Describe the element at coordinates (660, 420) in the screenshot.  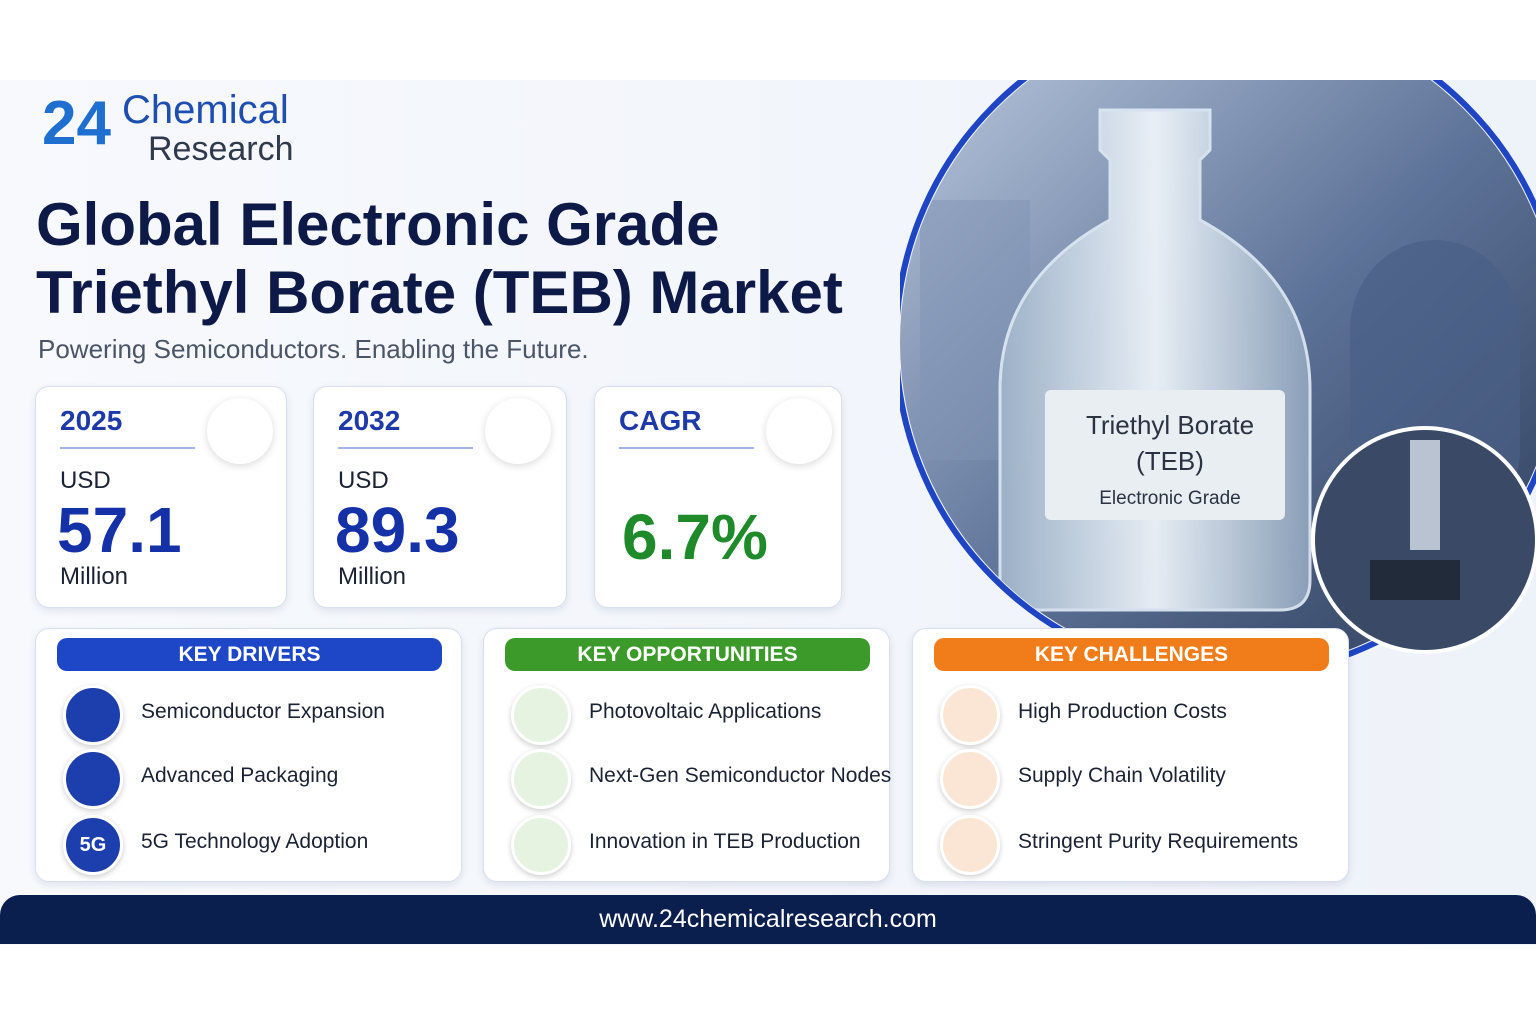
I see `stat-label: CAGR` at that location.